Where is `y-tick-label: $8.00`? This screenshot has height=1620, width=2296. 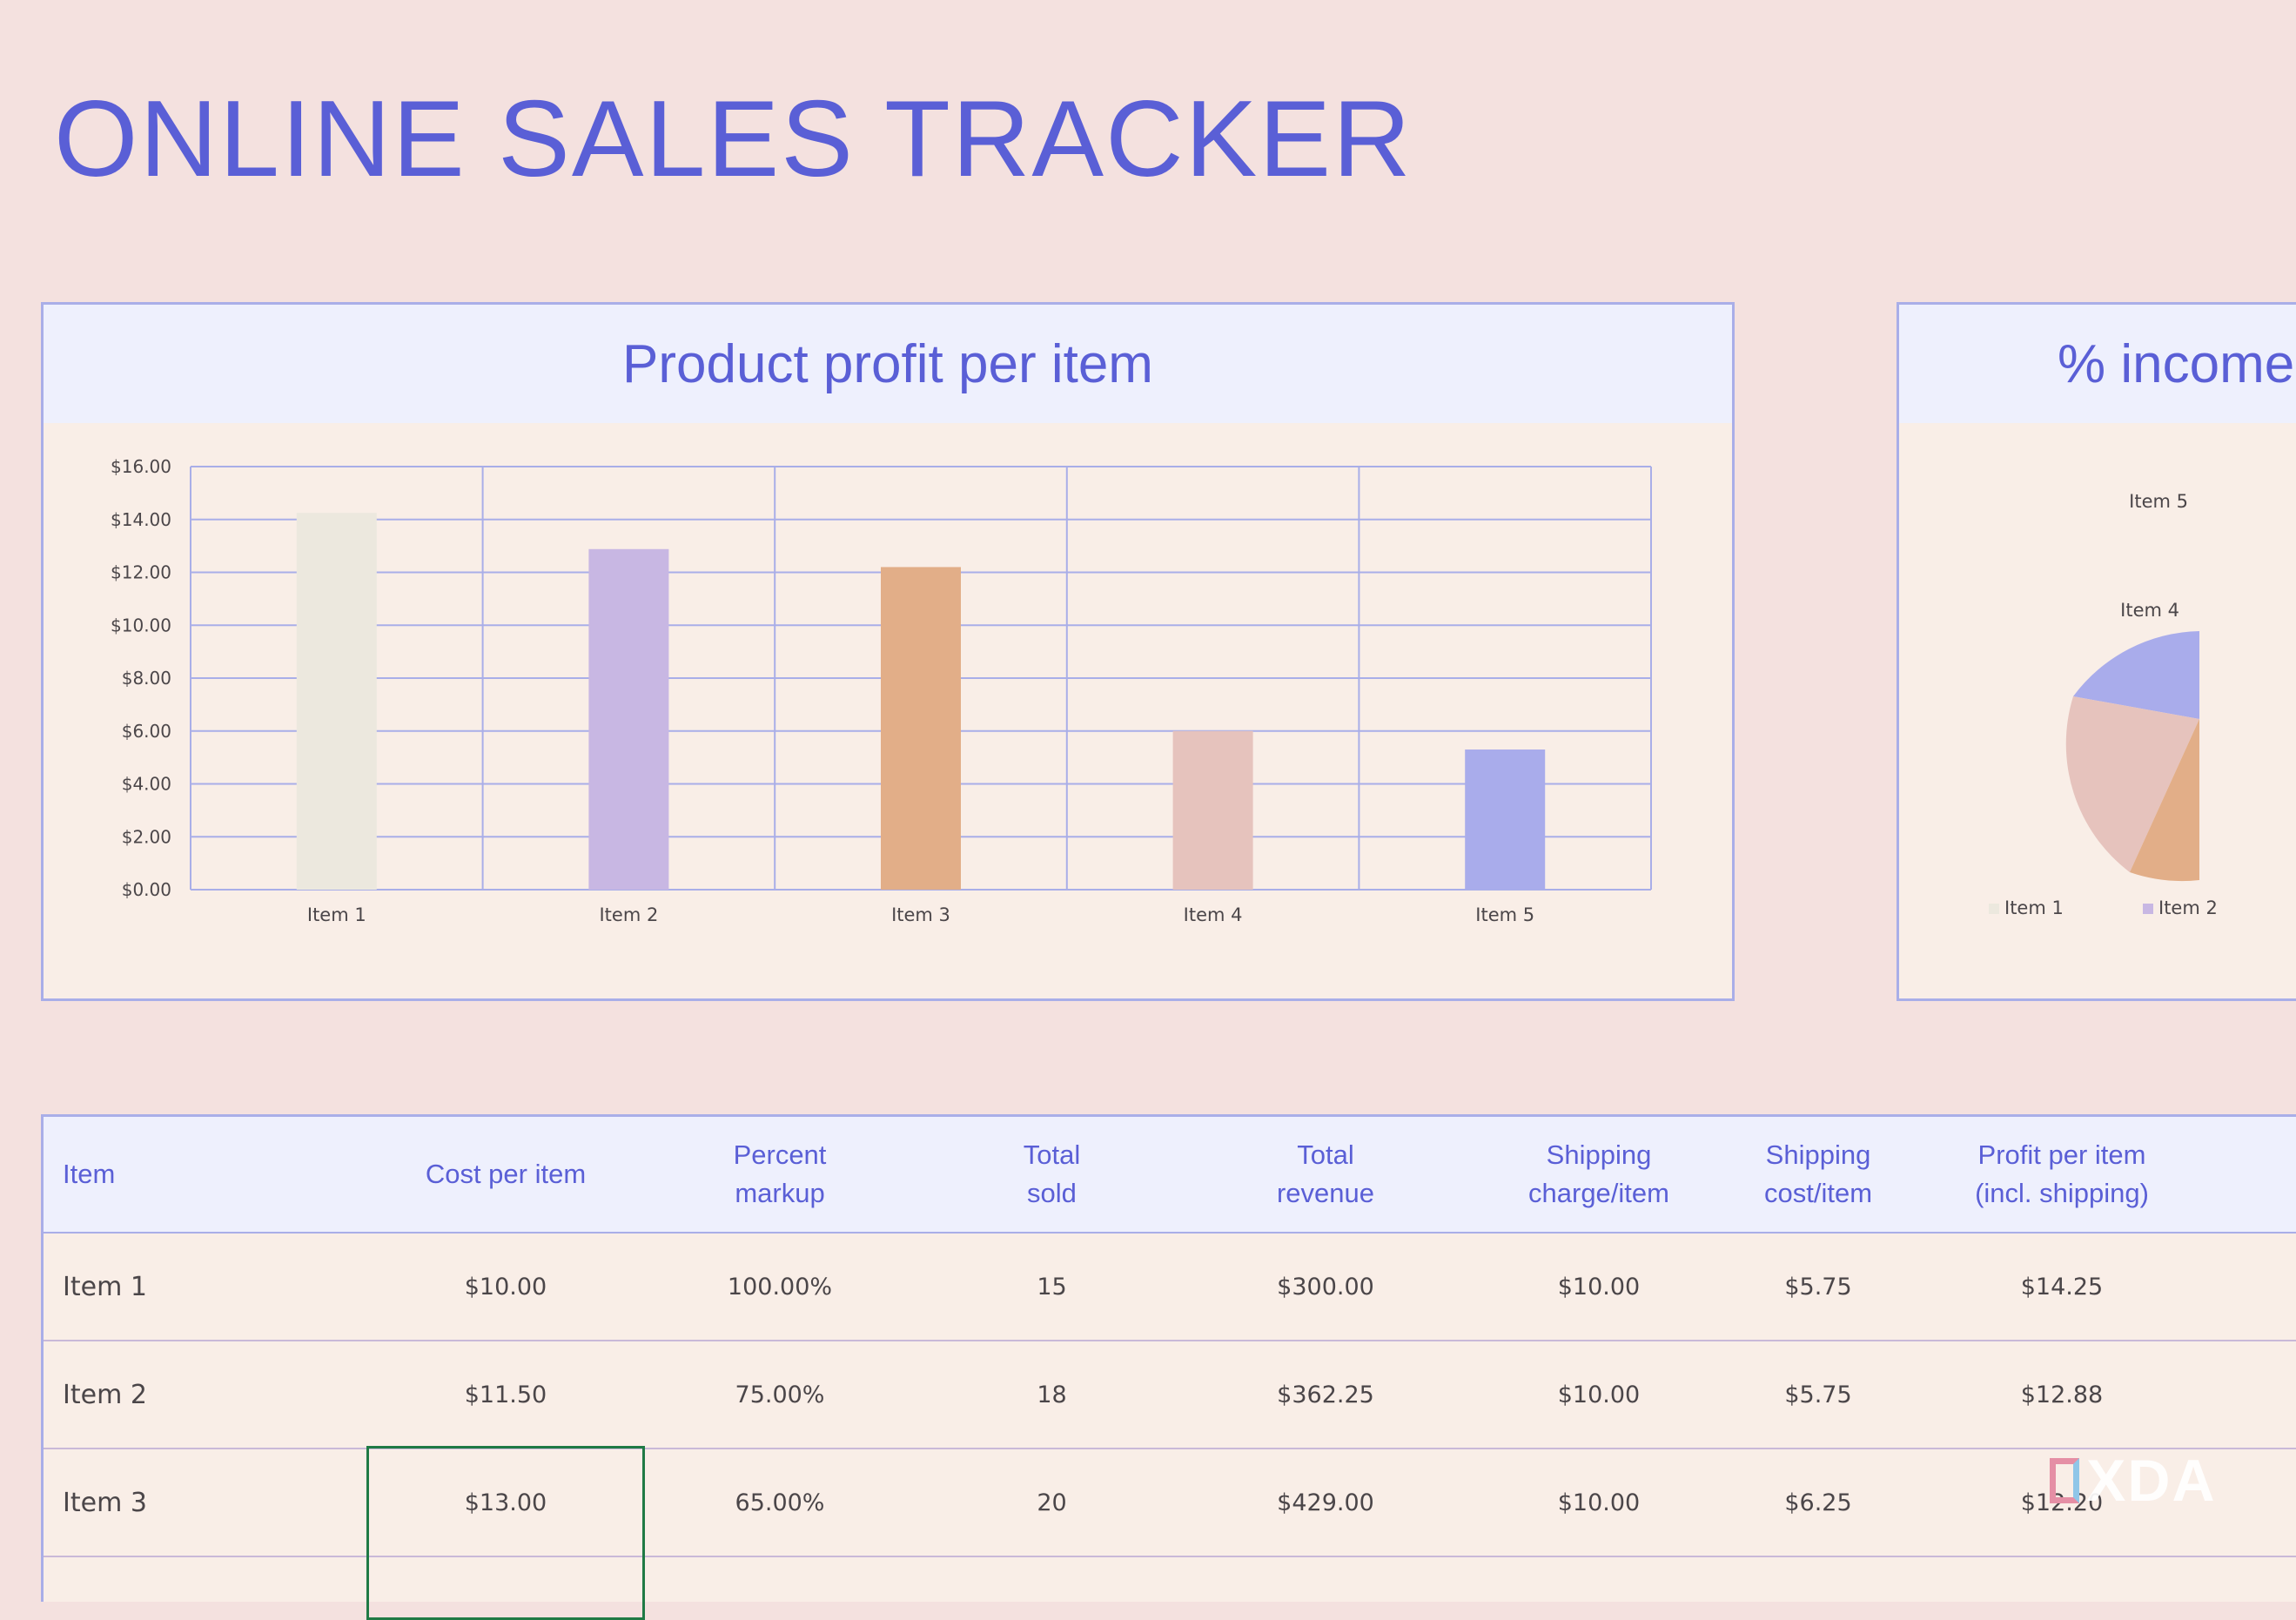
y-tick-label: $8.00 is located at coordinates (146, 679).